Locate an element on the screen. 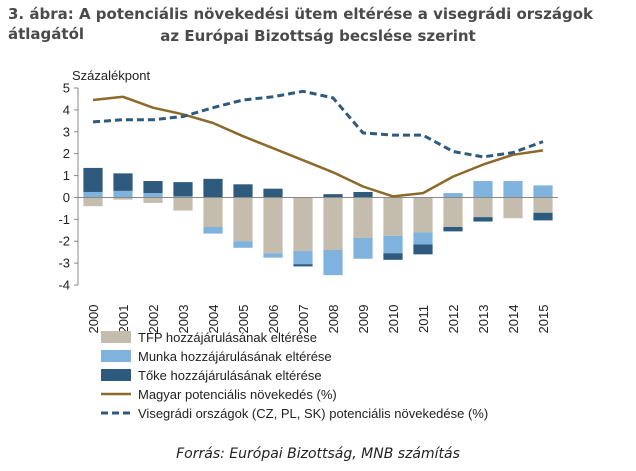  x-tick-label: 2009 is located at coordinates (363, 319).